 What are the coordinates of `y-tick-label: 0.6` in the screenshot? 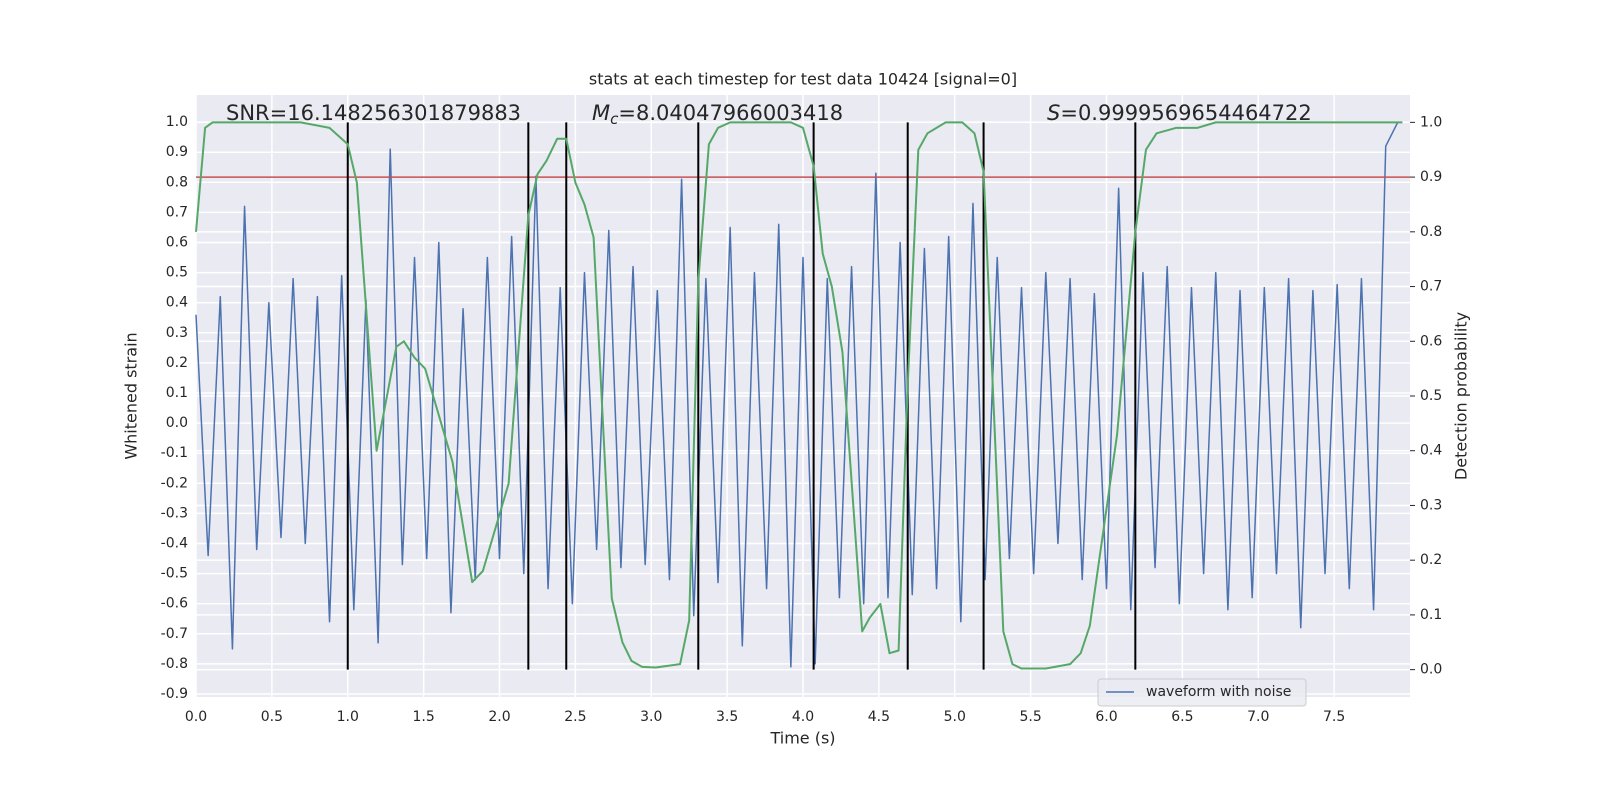 It's located at (177, 242).